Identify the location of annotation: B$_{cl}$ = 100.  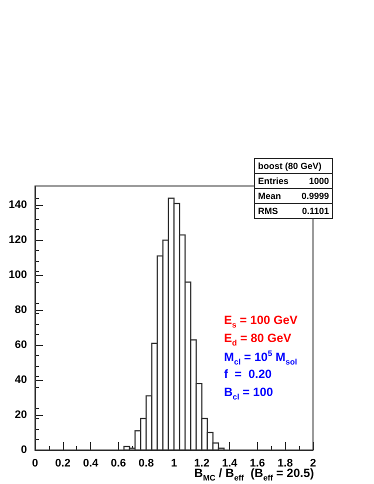
(249, 393).